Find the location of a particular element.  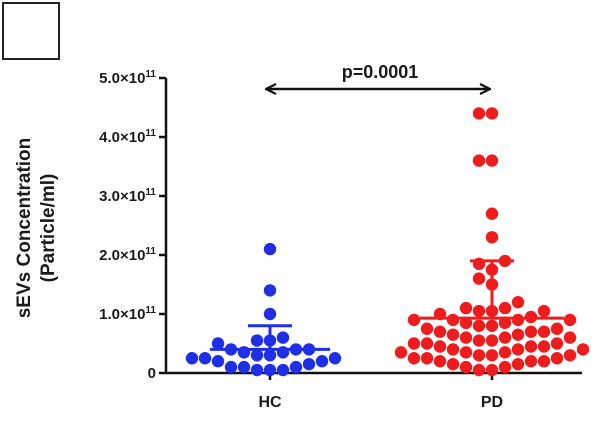

y-tick-label-4: 4.0×10¹¹ is located at coordinates (127, 137).